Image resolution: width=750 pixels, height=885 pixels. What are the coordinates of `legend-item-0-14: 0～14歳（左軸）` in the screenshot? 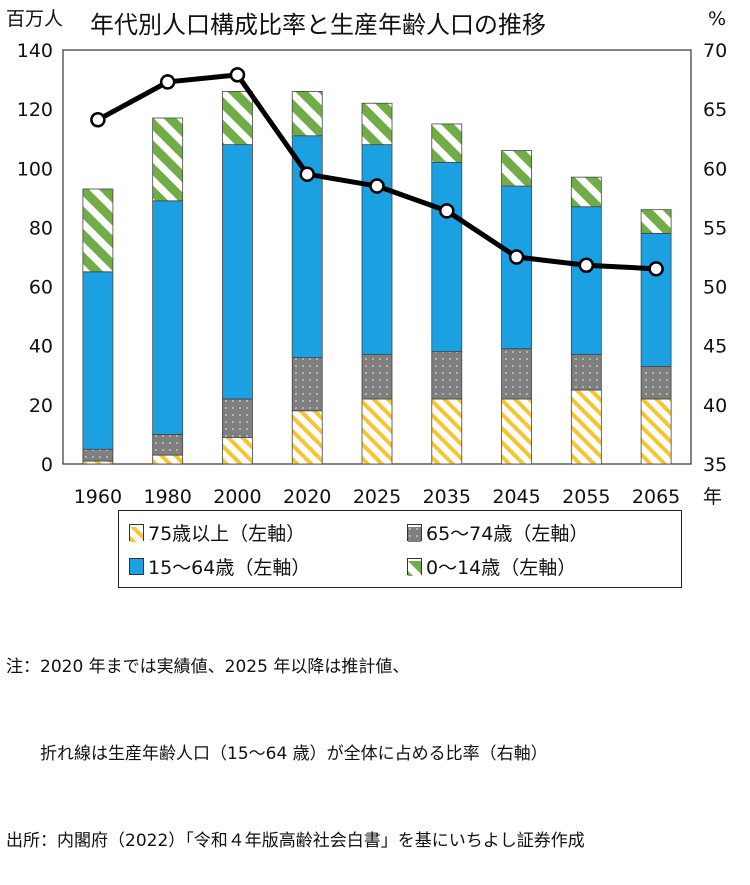 It's located at (491, 566).